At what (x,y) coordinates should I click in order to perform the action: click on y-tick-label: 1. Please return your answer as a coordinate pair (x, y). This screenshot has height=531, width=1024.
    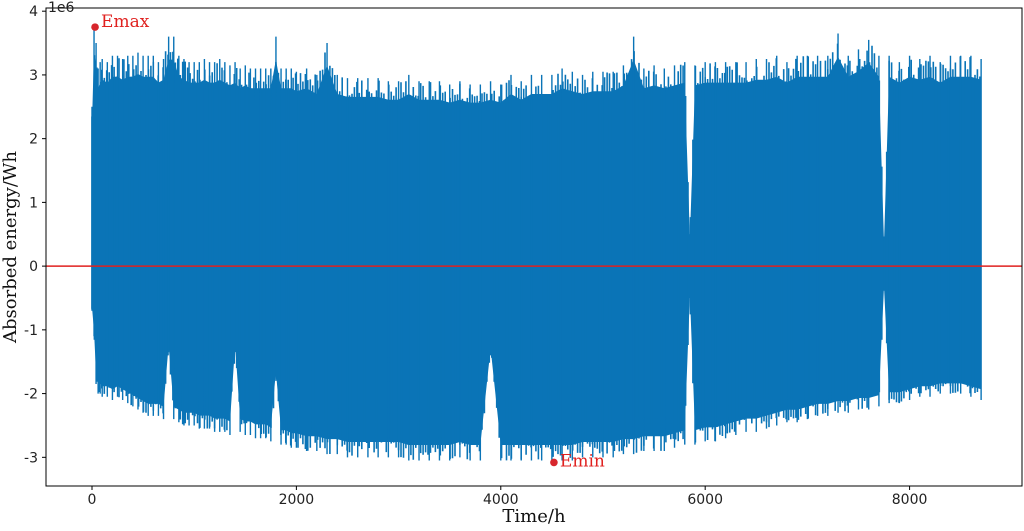
    Looking at the image, I should click on (33, 203).